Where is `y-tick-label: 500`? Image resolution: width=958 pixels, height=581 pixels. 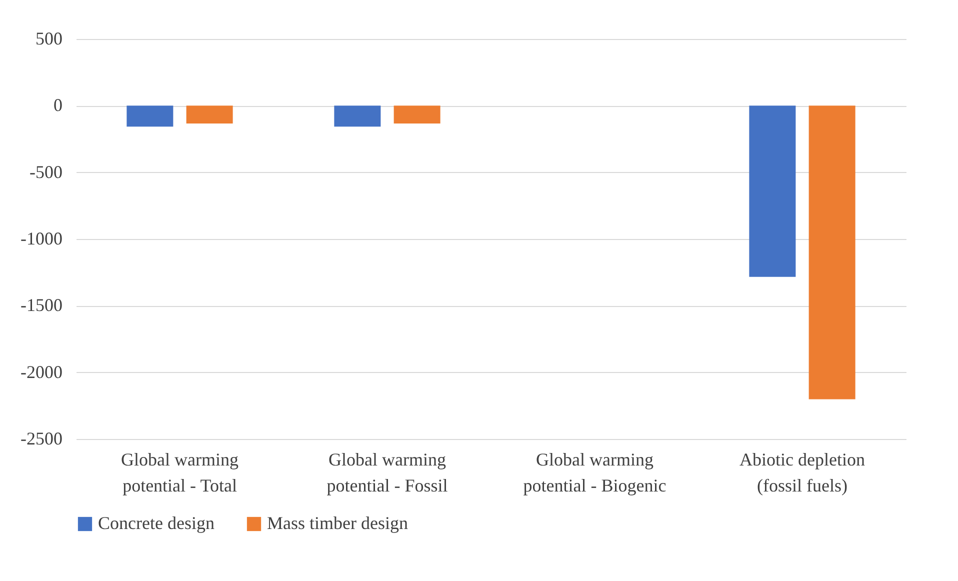
y-tick-label: 500 is located at coordinates (49, 38).